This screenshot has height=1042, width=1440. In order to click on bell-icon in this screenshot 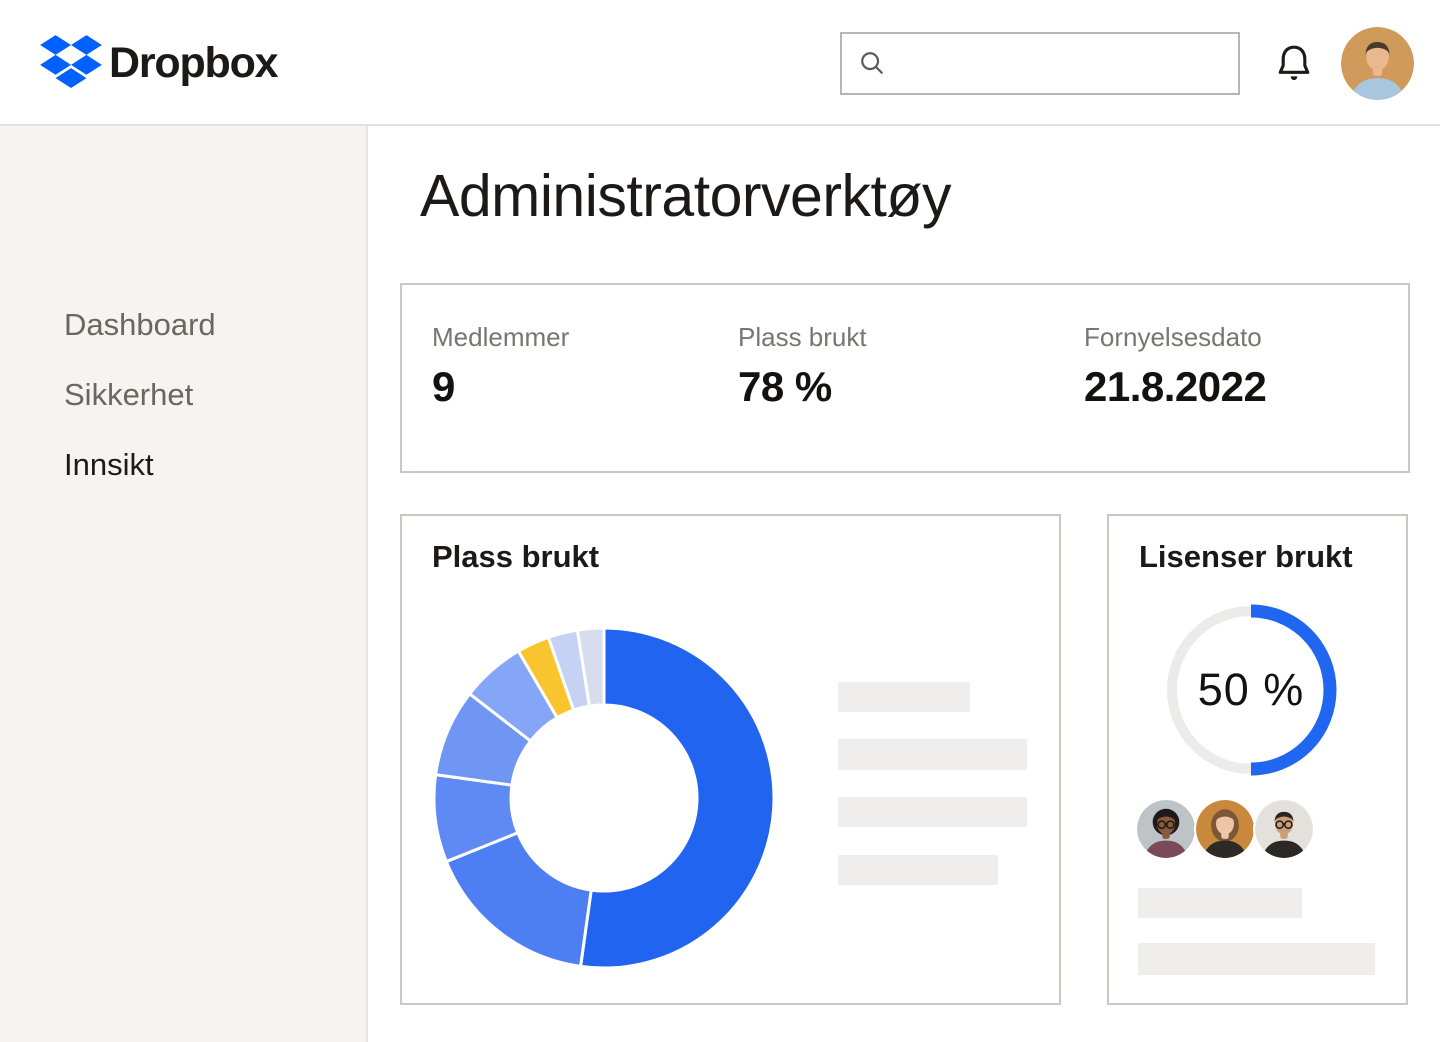, I will do `click(1294, 63)`.